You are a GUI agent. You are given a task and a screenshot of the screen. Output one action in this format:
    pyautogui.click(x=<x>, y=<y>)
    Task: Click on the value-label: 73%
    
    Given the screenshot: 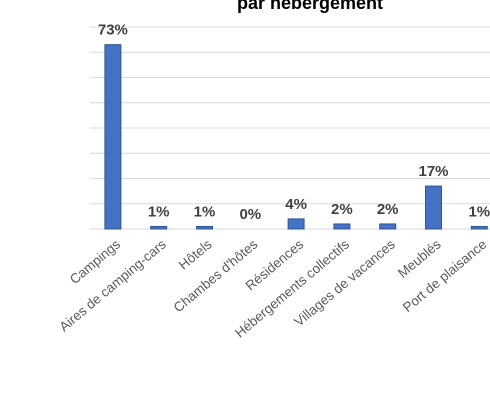 What is the action you would take?
    pyautogui.click(x=113, y=30)
    